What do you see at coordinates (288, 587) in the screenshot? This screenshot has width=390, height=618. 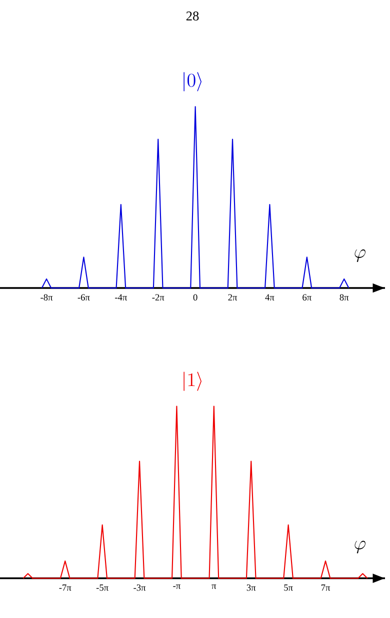 I see `x-tick-label: 5π` at bounding box center [288, 587].